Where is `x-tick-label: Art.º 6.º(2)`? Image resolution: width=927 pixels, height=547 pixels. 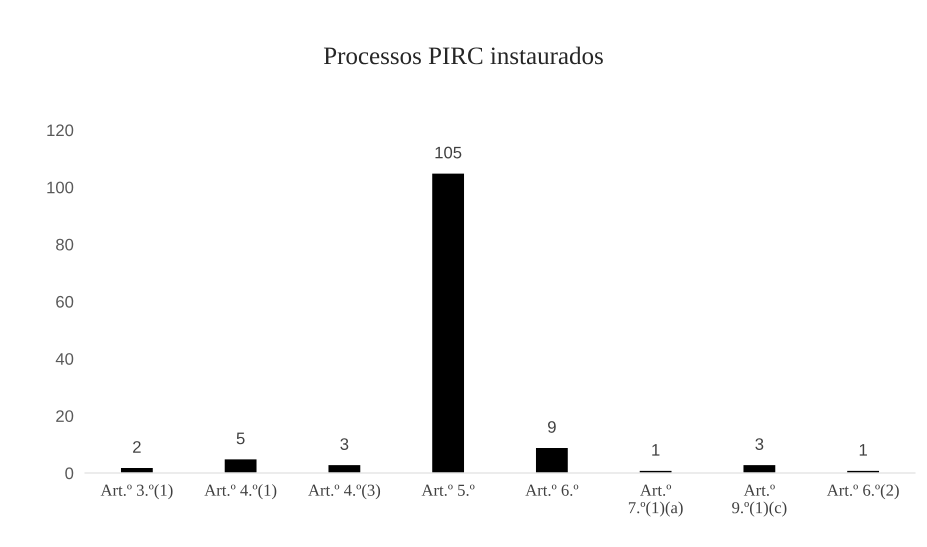 x-tick-label: Art.º 6.º(2) is located at coordinates (862, 492).